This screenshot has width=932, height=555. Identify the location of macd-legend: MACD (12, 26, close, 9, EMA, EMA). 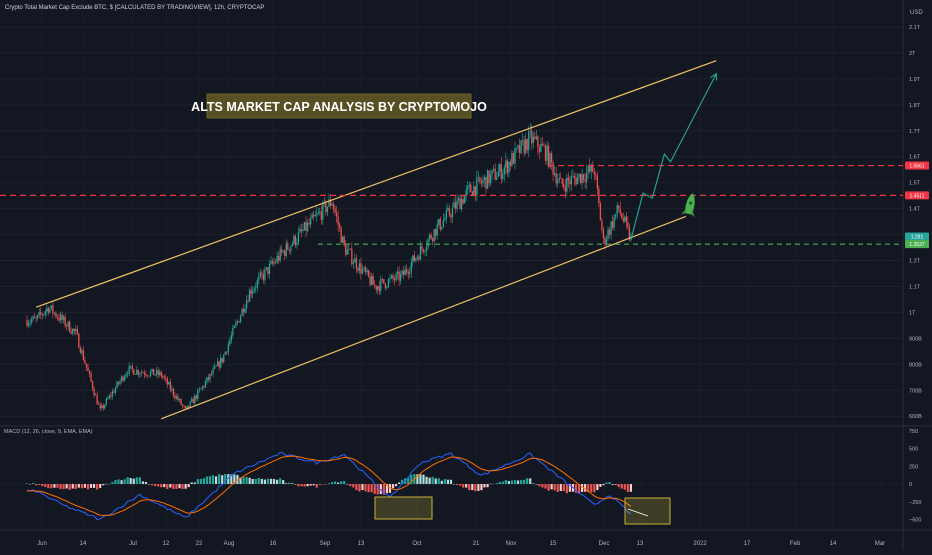
(48, 432).